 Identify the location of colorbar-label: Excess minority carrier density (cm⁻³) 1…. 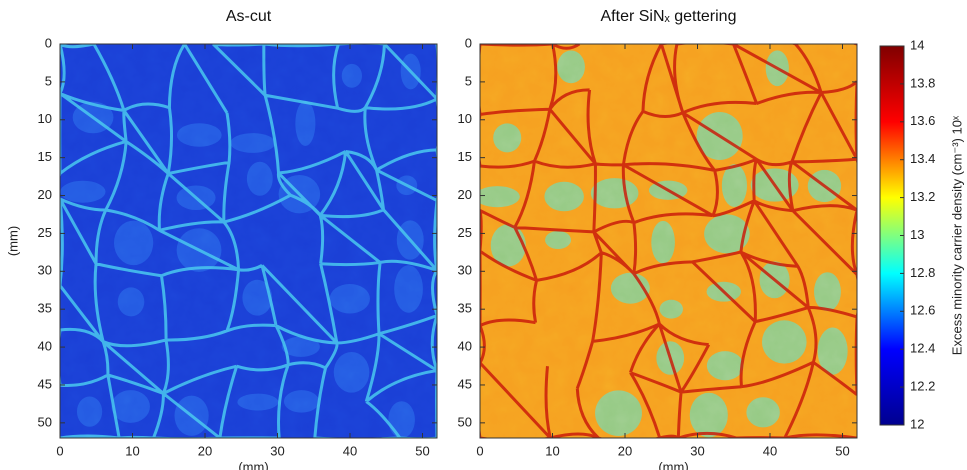
(956, 235).